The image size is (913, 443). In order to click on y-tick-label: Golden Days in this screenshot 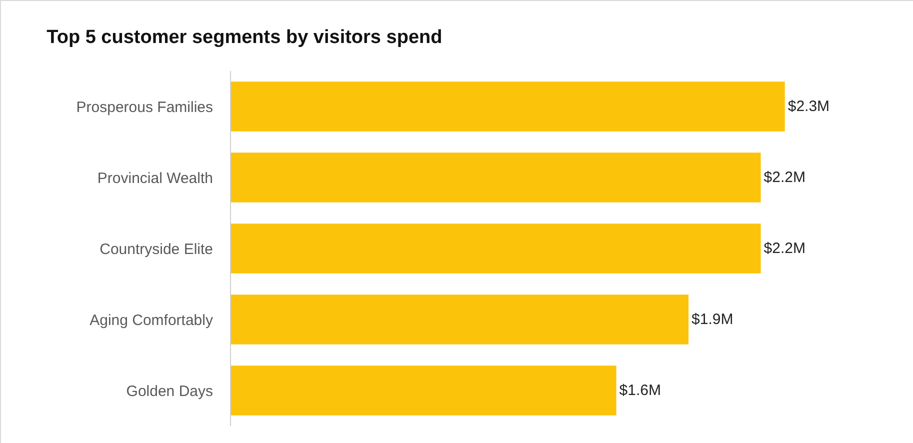, I will do `click(169, 391)`.